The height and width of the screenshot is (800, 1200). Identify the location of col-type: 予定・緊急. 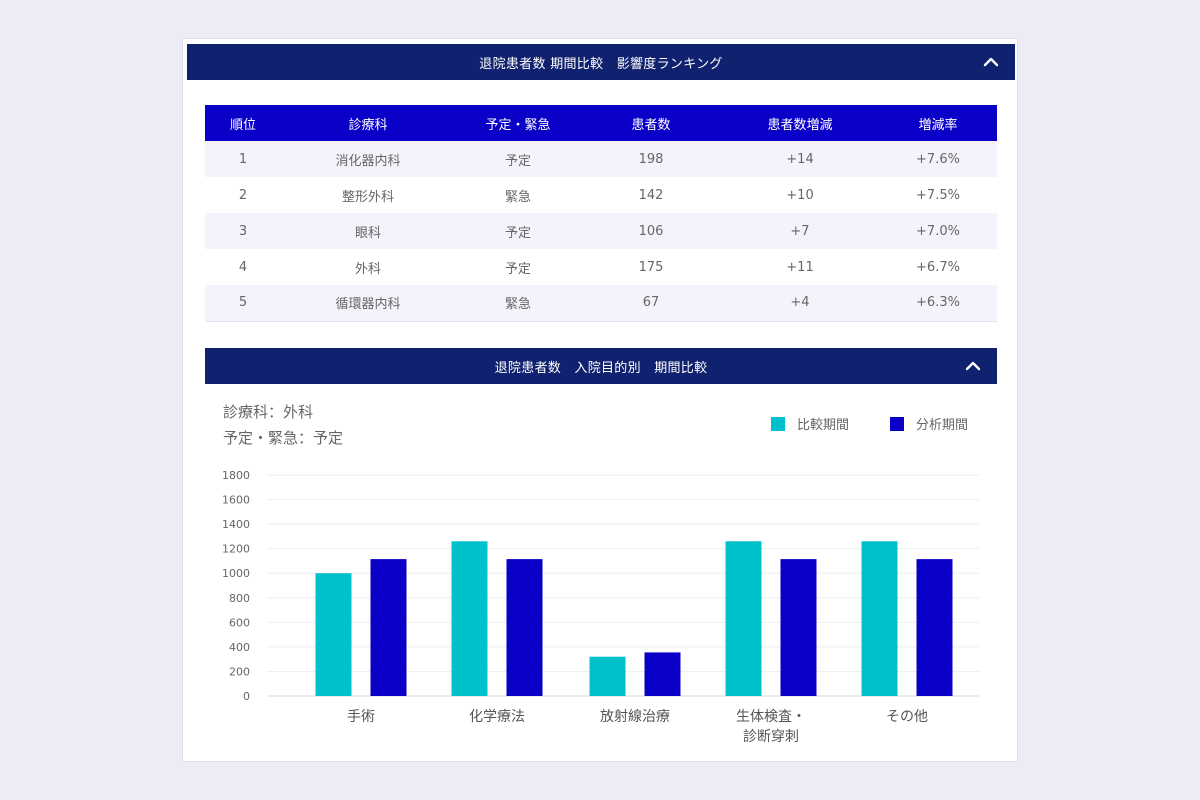
(518, 123).